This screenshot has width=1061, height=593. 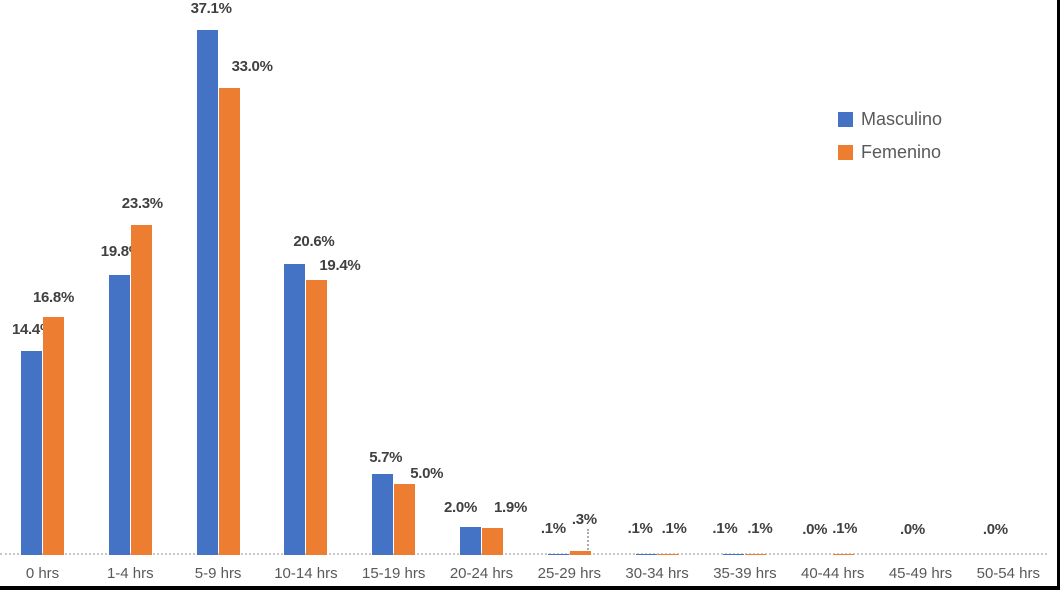 What do you see at coordinates (42, 573) in the screenshot?
I see `x-axis-label-0-hrs: 0 hrs` at bounding box center [42, 573].